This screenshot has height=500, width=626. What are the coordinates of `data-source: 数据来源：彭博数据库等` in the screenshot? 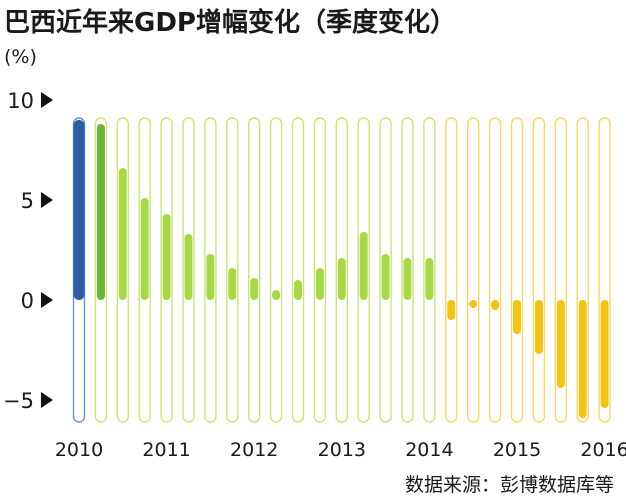 It's located at (509, 485).